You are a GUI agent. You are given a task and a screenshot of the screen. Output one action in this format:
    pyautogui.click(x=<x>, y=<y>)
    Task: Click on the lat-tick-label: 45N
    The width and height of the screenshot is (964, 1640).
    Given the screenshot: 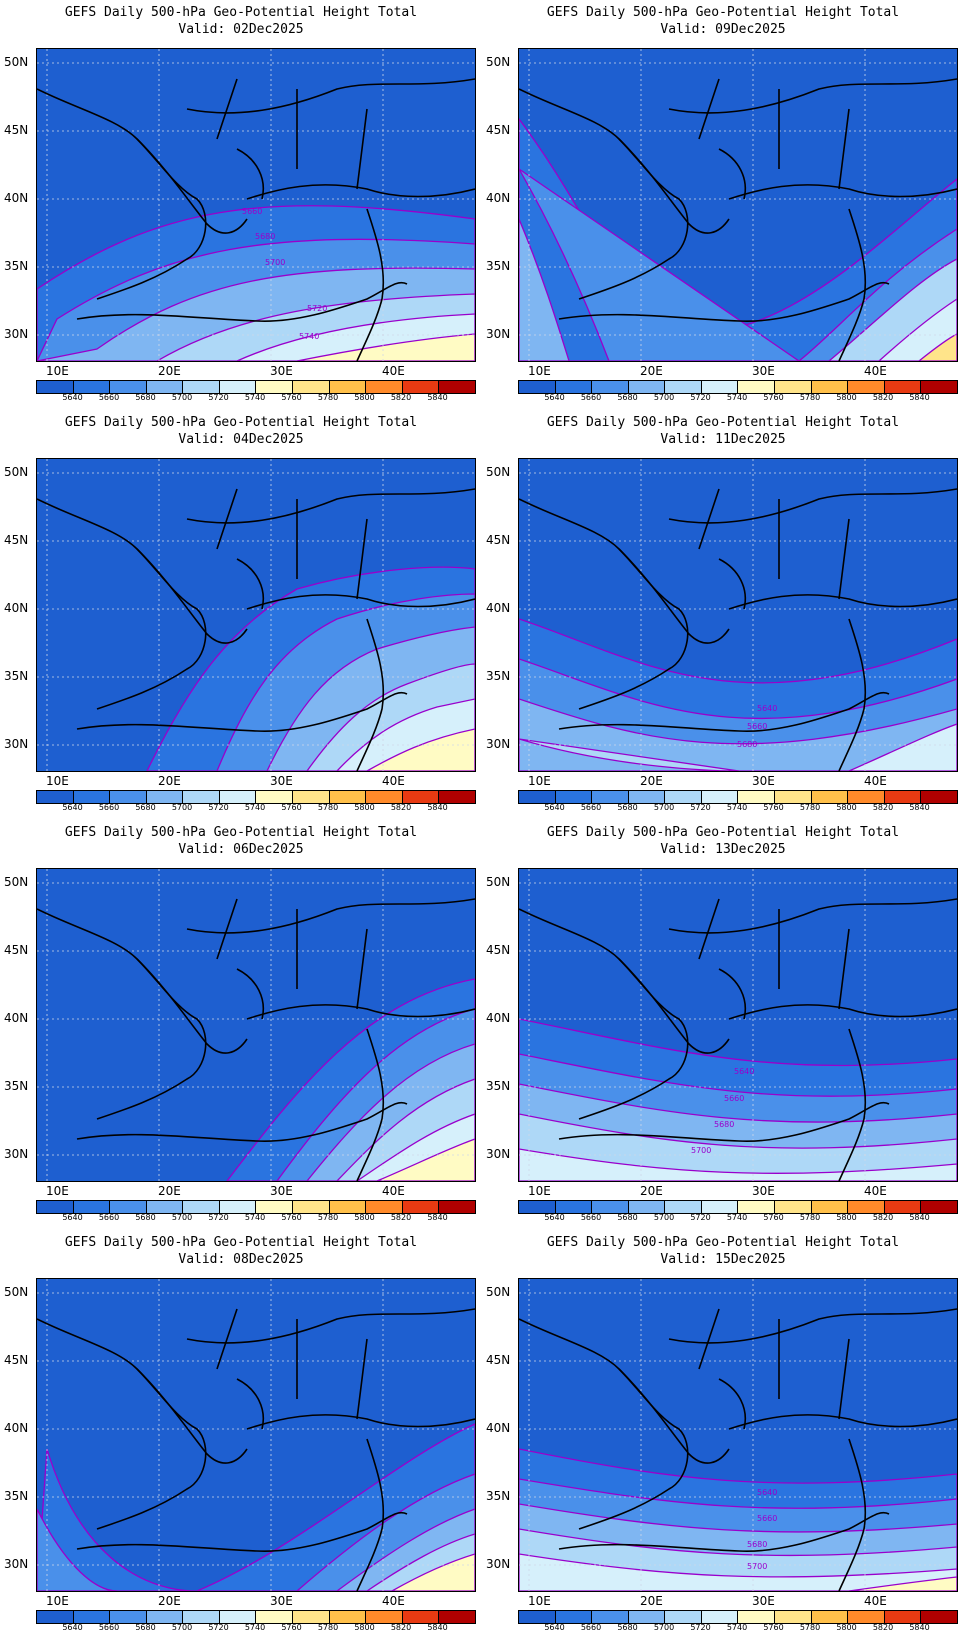 What is the action you would take?
    pyautogui.click(x=498, y=1360)
    